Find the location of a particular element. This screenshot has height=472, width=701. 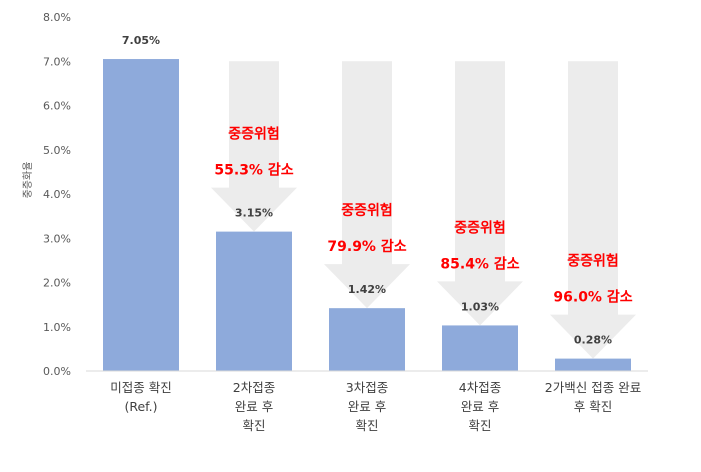

category-label: (Ref.) is located at coordinates (140, 406).